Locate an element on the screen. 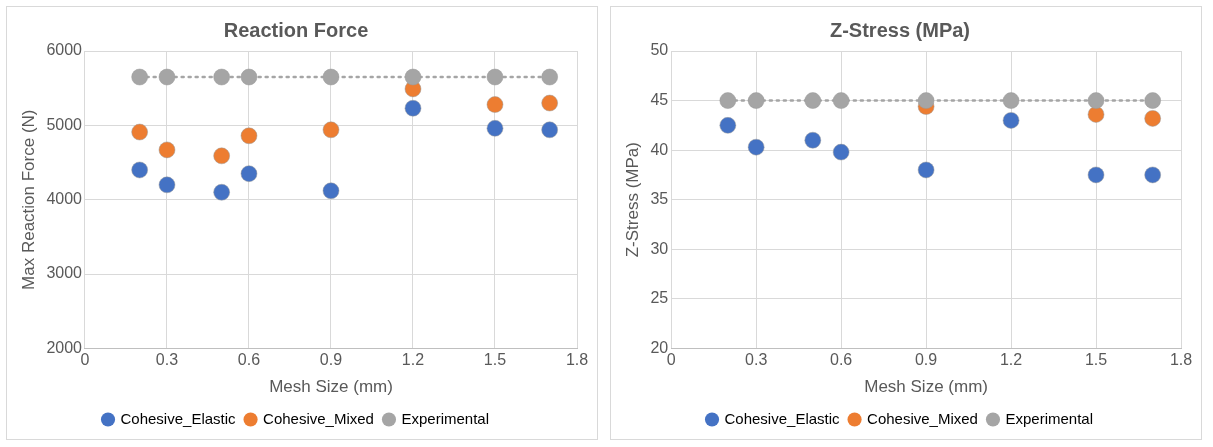  y-tick-label: 35 is located at coordinates (659, 199).